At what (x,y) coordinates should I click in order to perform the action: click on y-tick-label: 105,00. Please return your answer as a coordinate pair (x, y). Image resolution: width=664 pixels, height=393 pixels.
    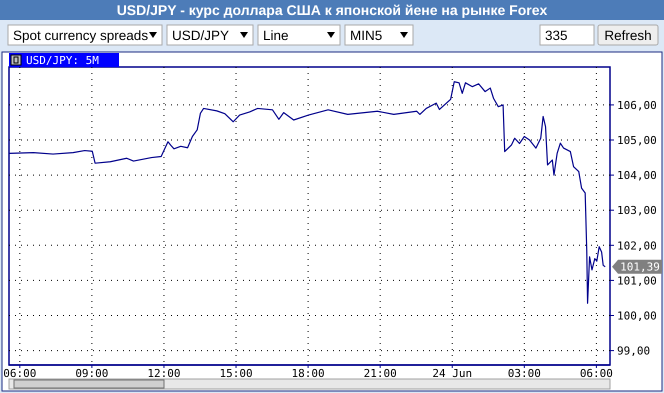
    Looking at the image, I should click on (637, 141).